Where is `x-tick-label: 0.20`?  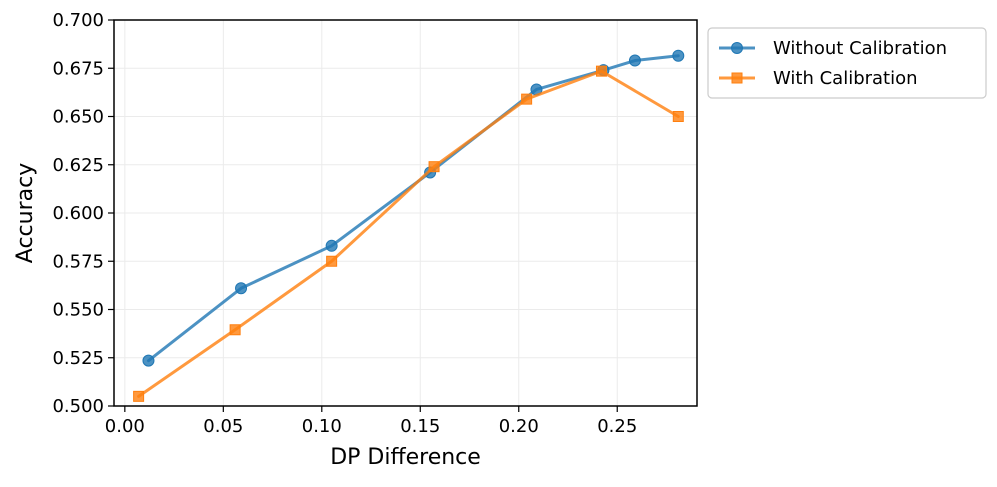
x-tick-label: 0.20 is located at coordinates (519, 426).